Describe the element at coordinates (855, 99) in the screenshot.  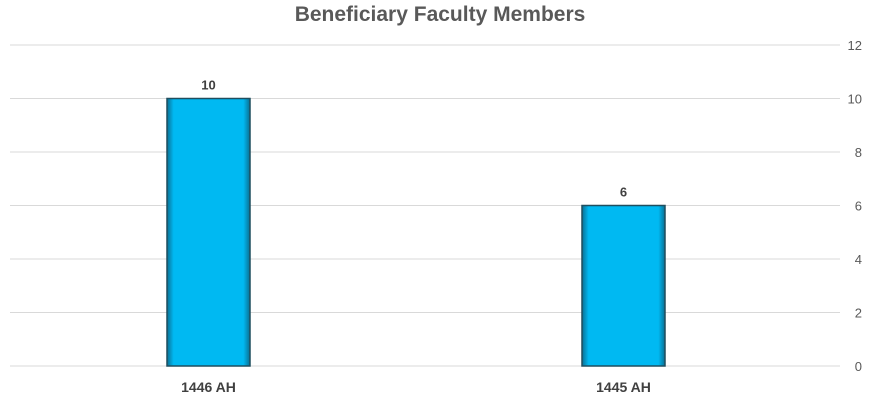
I see `y-tick-label: 10` at that location.